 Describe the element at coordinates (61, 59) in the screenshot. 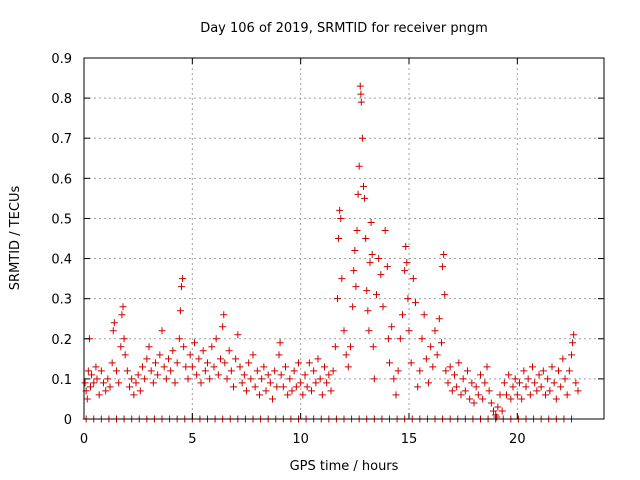

I see `y-tick-label: 0.9` at that location.